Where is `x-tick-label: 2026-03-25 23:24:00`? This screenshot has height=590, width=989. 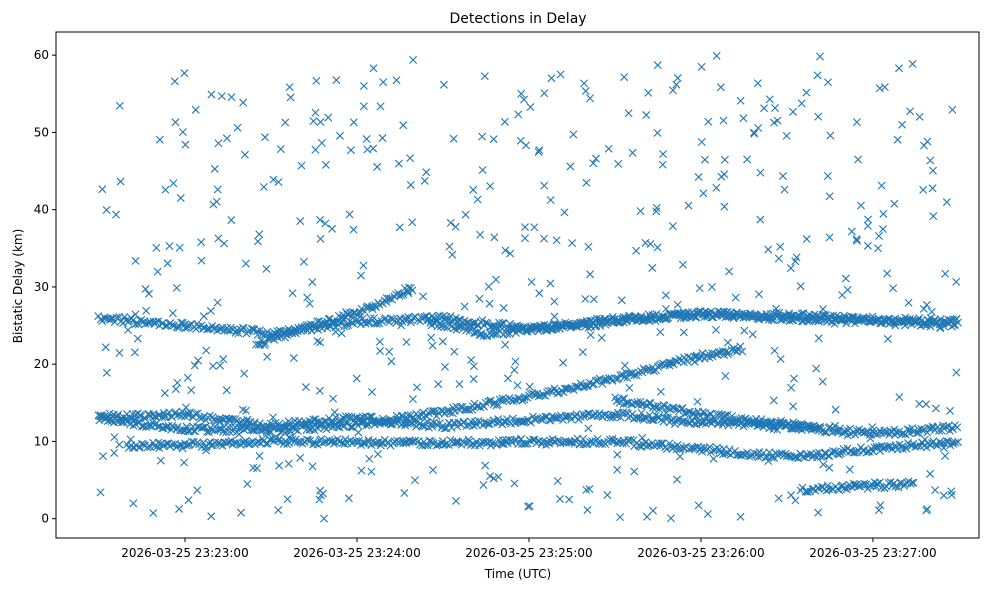 x-tick-label: 2026-03-25 23:24:00 is located at coordinates (356, 553).